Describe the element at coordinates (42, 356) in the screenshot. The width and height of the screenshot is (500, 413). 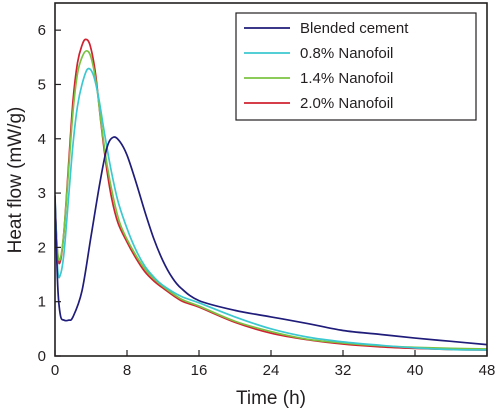
I see `y-tick-label-0: 0` at that location.